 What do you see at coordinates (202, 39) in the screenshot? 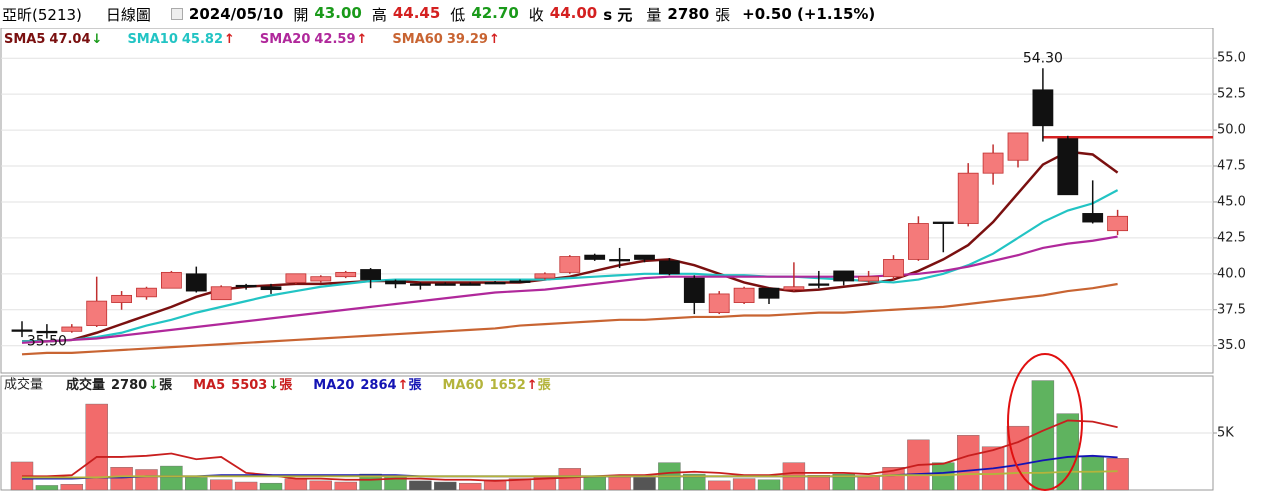
I see `legend-value: 45.82` at bounding box center [202, 39].